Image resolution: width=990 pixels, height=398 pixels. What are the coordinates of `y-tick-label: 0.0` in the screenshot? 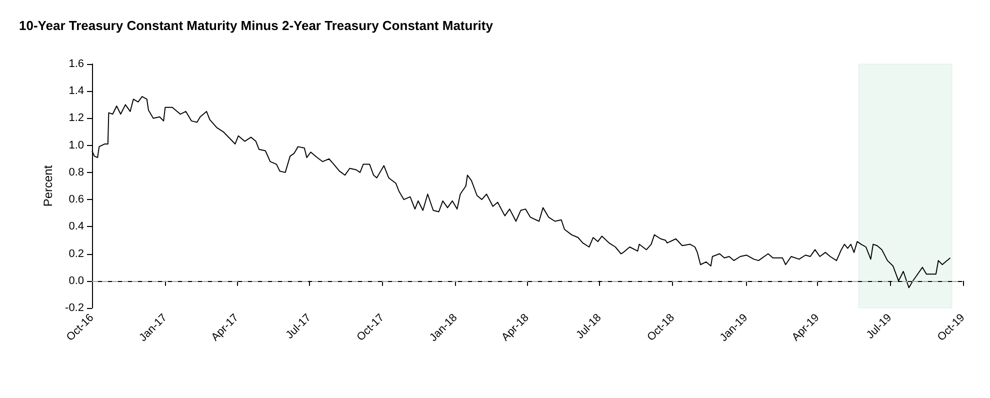 It's located at (76, 280).